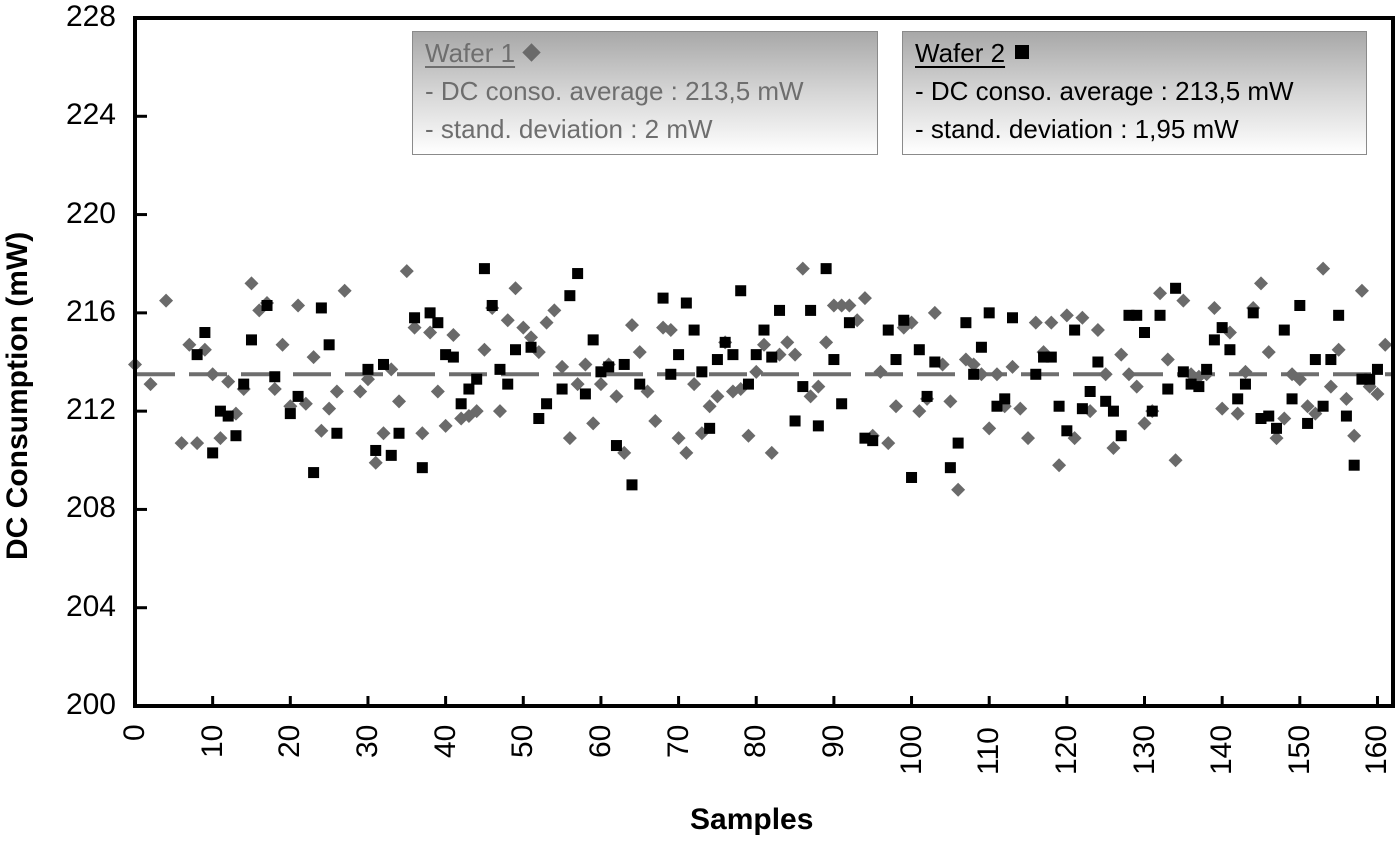  I want to click on x-tick-label: 20, so click(290, 741).